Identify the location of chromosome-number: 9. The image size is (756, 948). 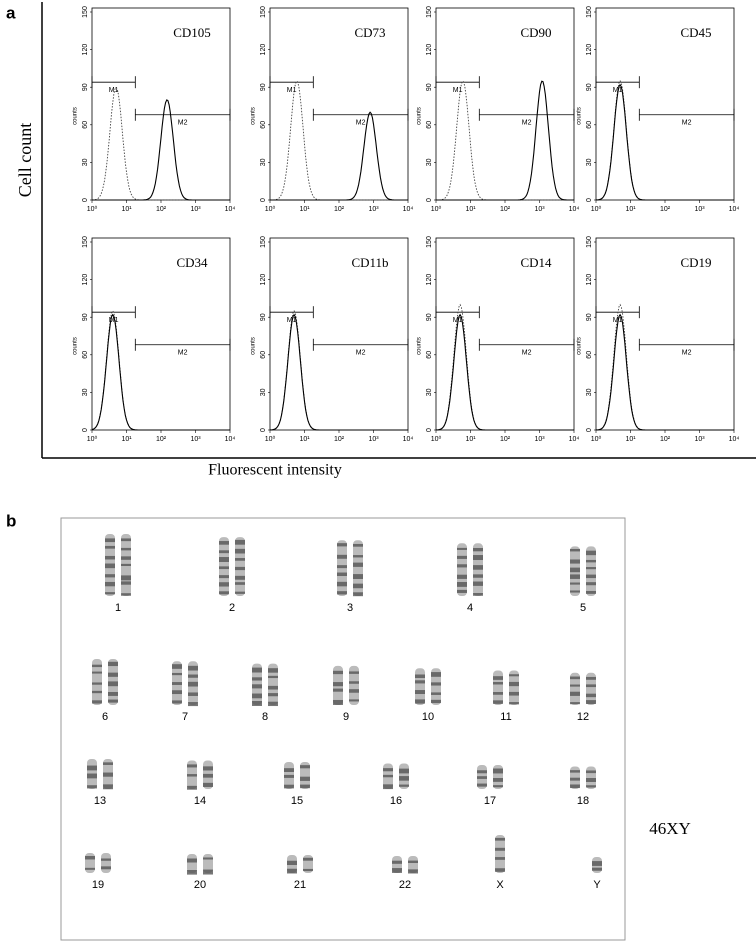
(346, 717).